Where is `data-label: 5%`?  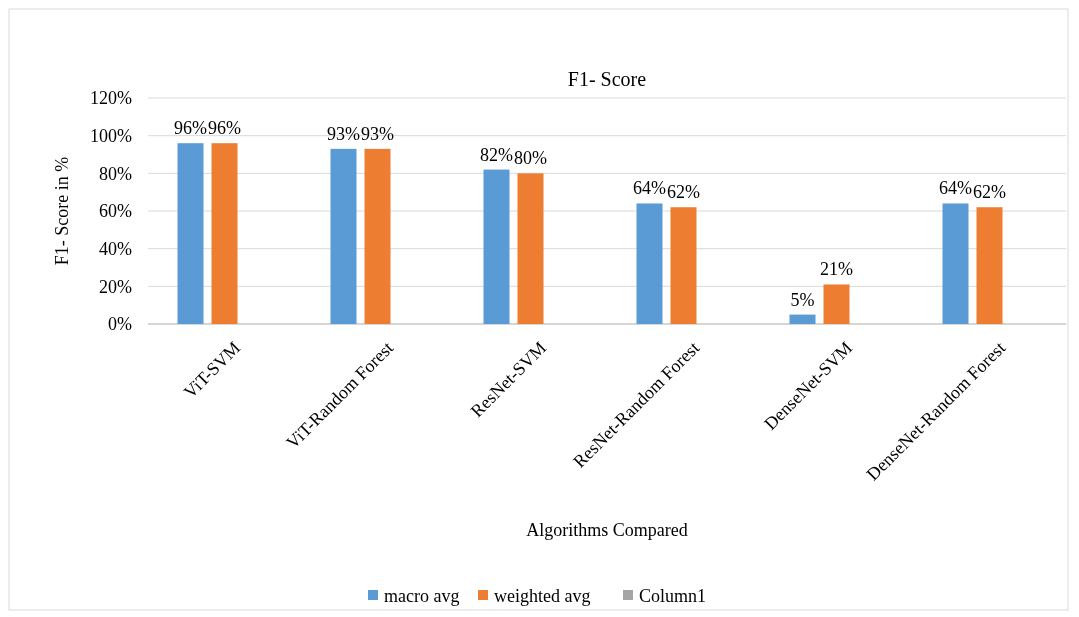 data-label: 5% is located at coordinates (802, 299).